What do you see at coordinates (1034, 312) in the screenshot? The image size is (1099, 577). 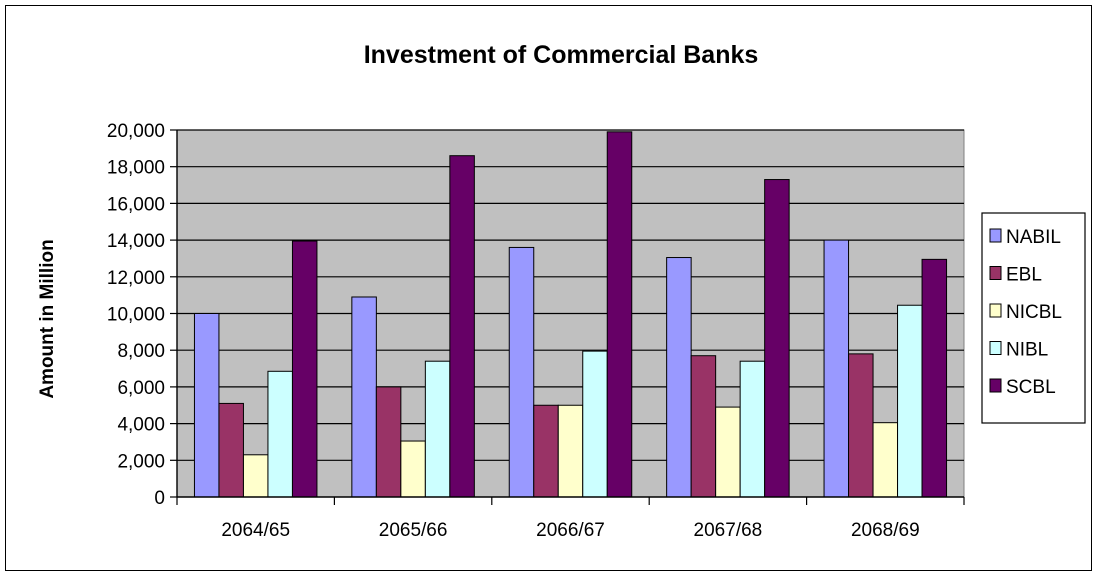 I see `legend-label-nicbl: NICBL` at bounding box center [1034, 312].